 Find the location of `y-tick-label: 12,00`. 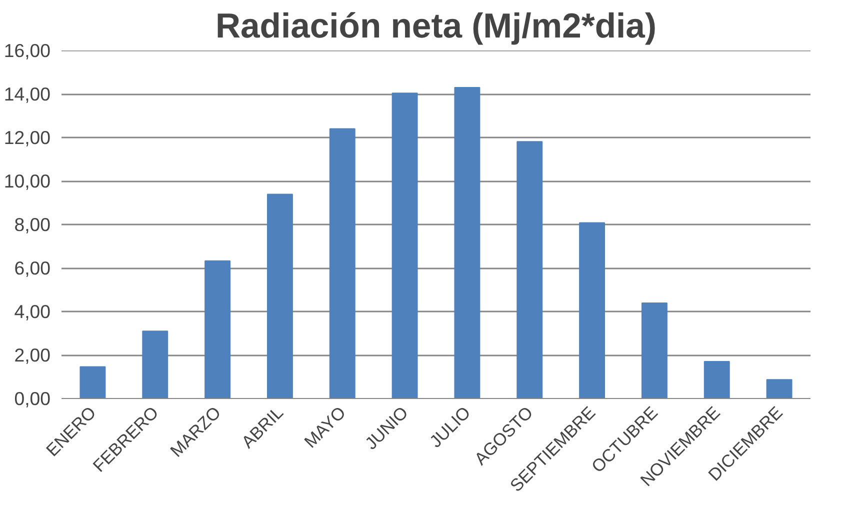

y-tick-label: 12,00 is located at coordinates (27, 137).